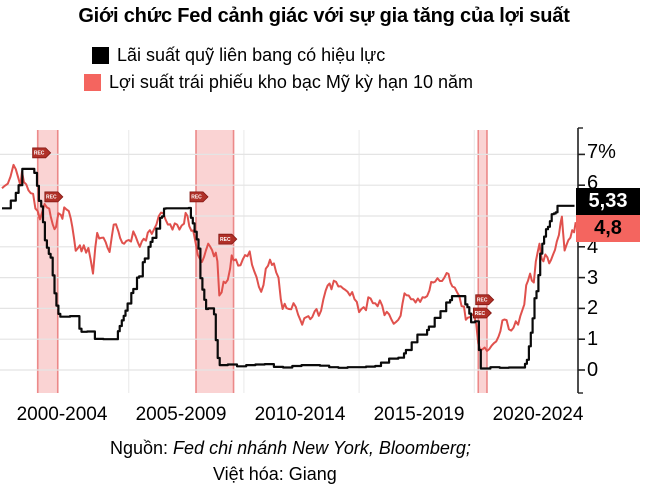 Image resolution: width=648 pixels, height=502 pixels. I want to click on y-tick-label-2: 2, so click(593, 308).